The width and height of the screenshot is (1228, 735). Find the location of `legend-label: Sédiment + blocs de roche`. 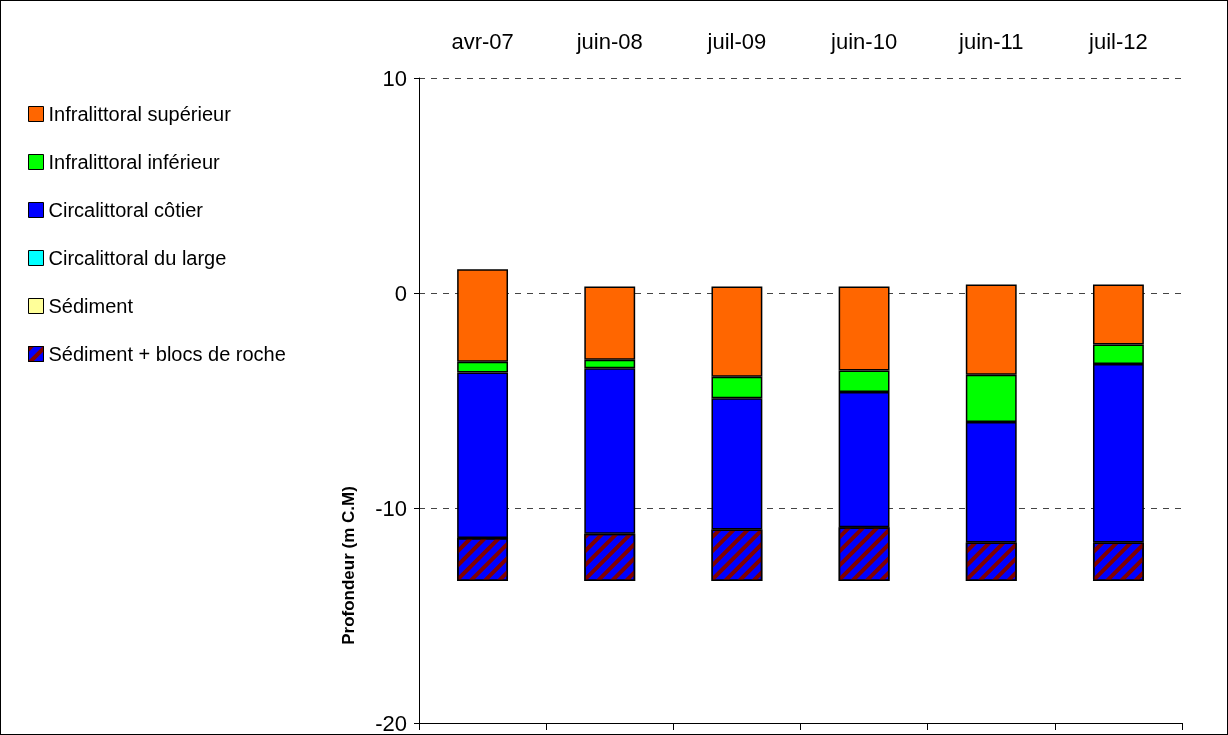

legend-label: Sédiment + blocs de roche is located at coordinates (167, 354).